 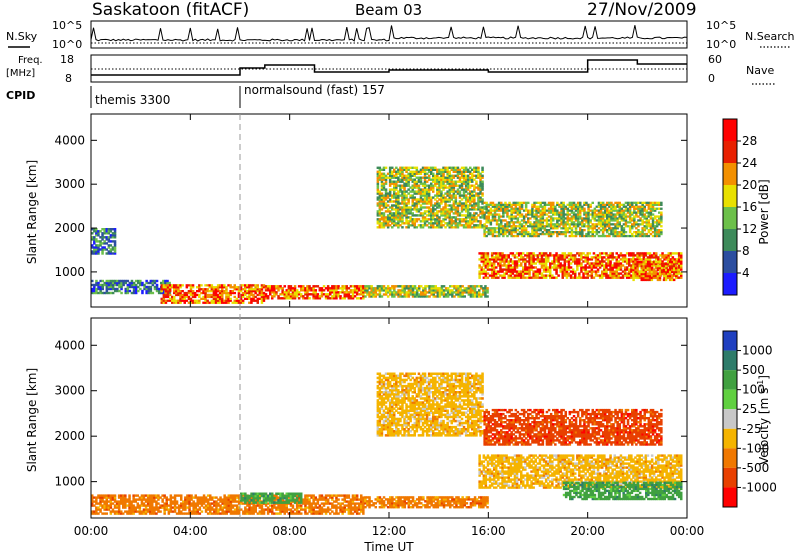 I want to click on ytick-label: 2000, so click(x=69, y=228).